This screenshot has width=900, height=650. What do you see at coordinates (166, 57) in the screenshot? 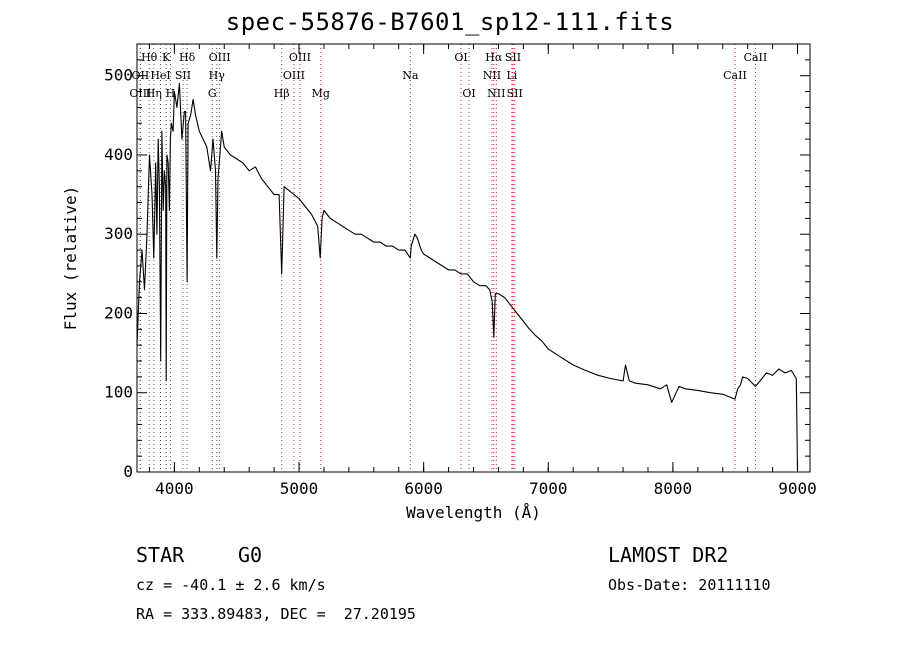
I see `line-label-1: K` at bounding box center [166, 57].